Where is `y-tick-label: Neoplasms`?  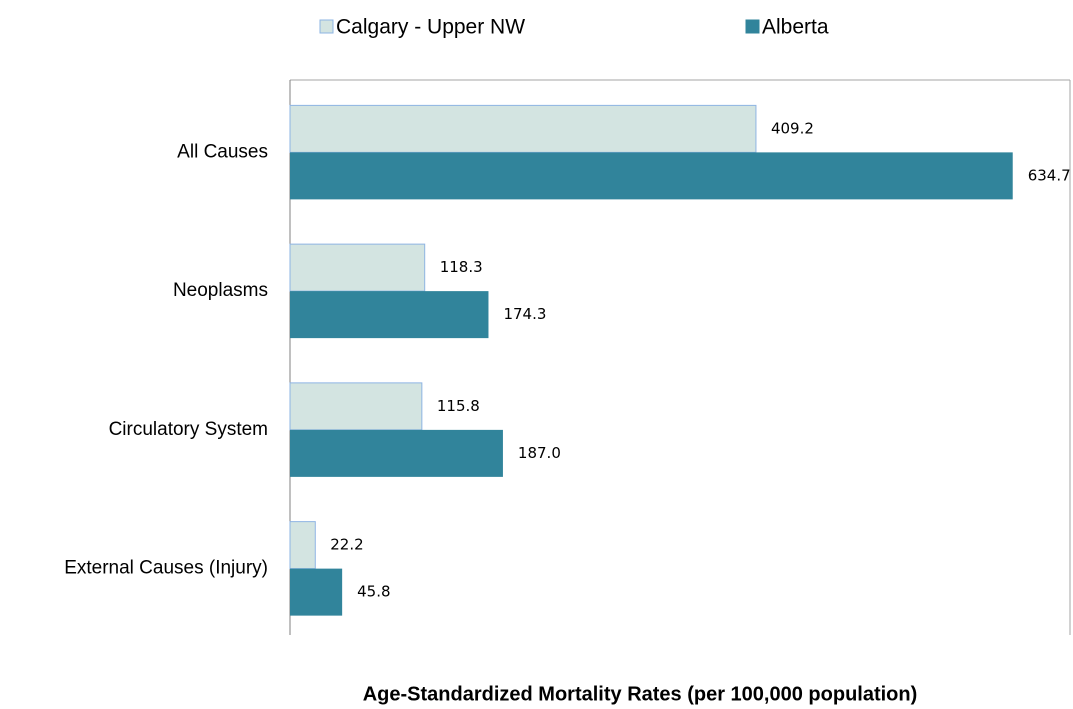
y-tick-label: Neoplasms is located at coordinates (220, 290).